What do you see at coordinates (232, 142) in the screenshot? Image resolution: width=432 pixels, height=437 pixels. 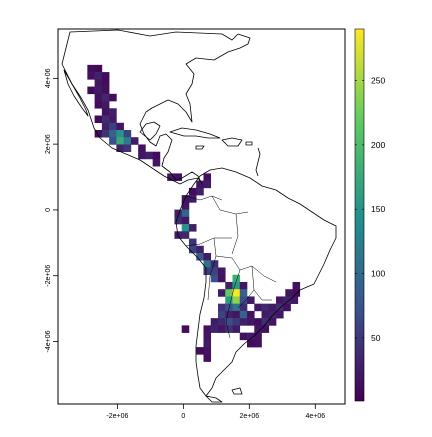 I see `coastline-hispaniola` at bounding box center [232, 142].